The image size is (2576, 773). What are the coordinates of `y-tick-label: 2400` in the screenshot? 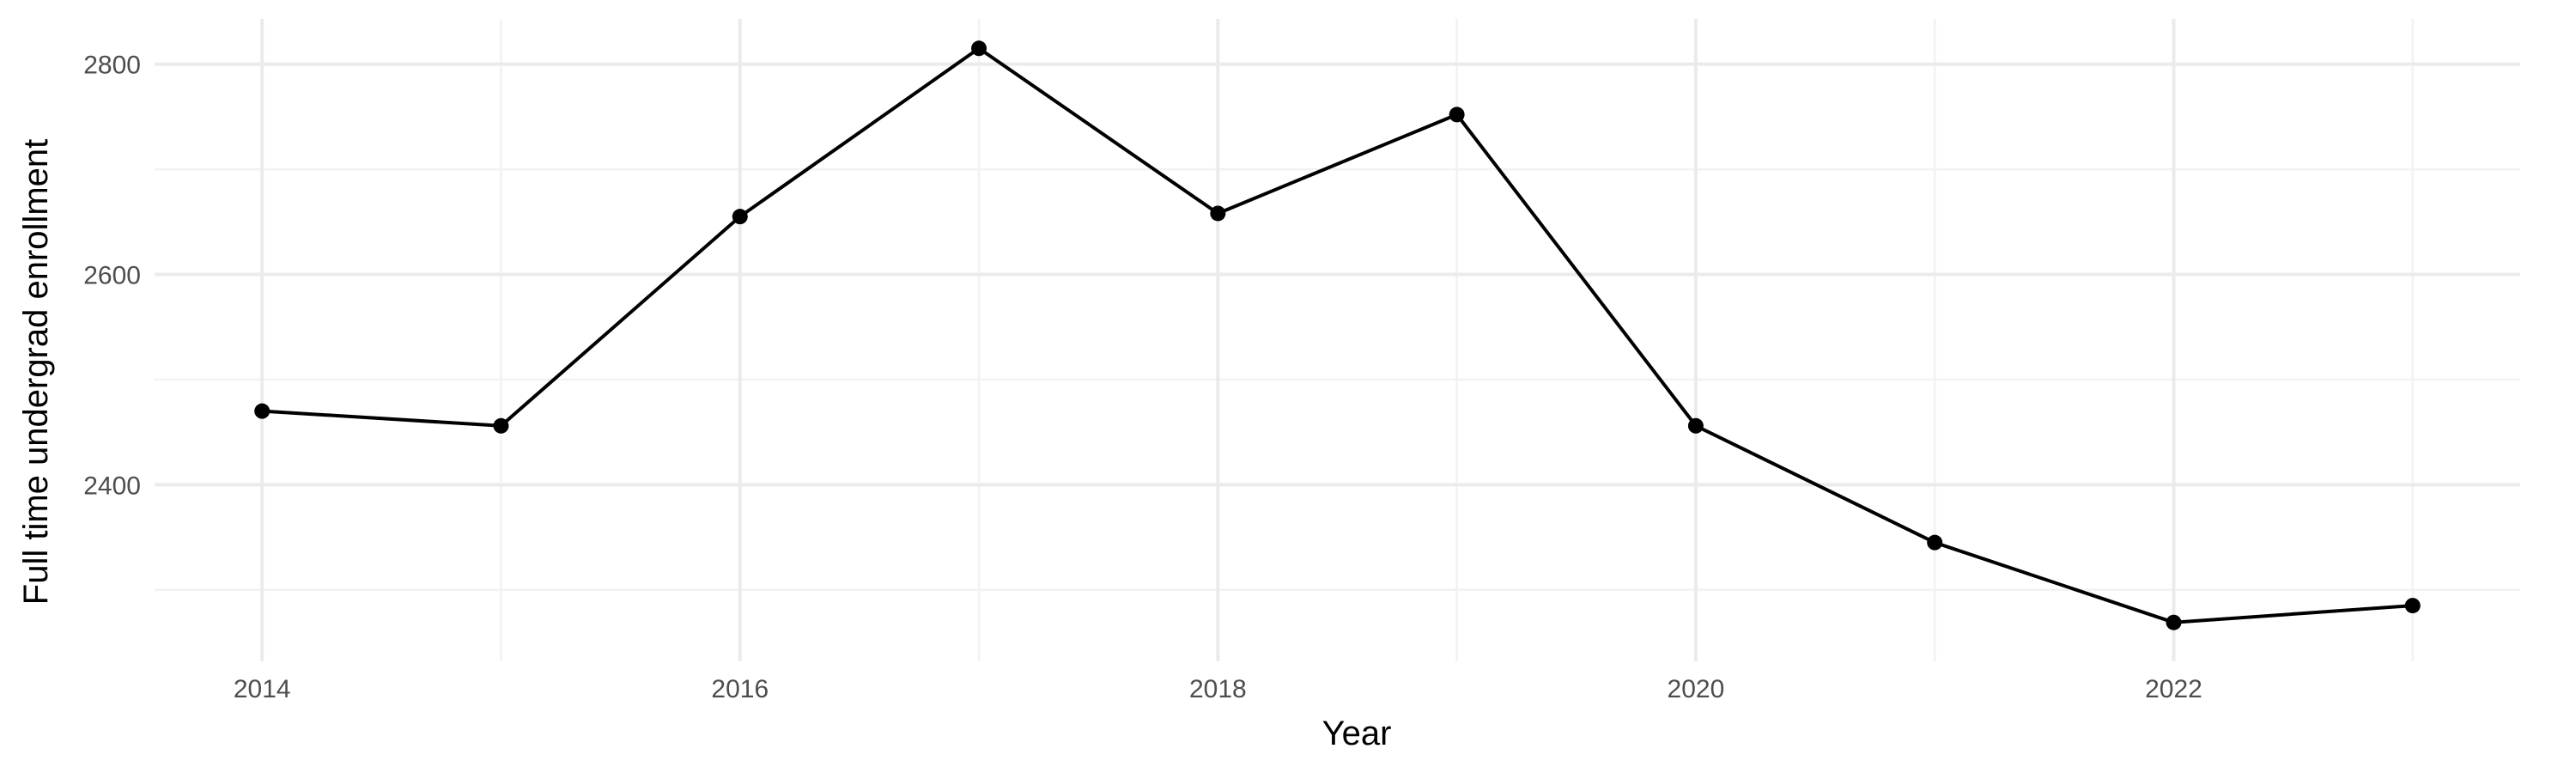 It's located at (112, 486).